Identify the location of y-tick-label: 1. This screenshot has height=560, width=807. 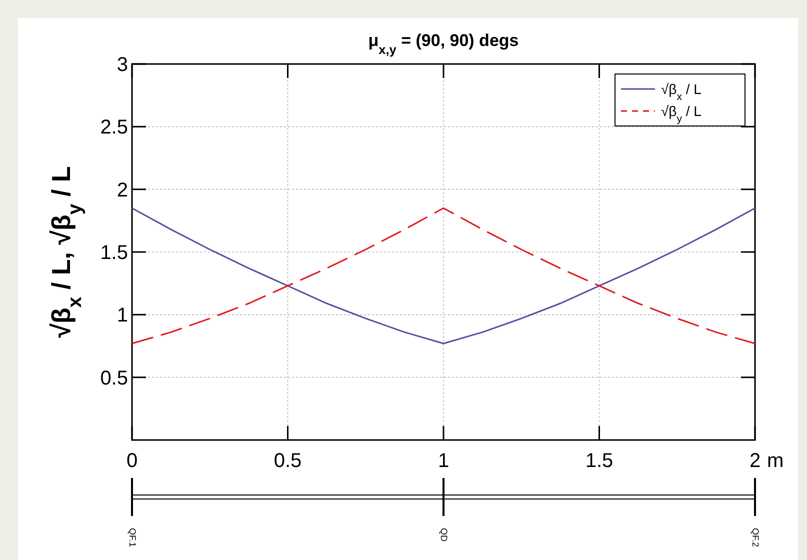
(122, 315).